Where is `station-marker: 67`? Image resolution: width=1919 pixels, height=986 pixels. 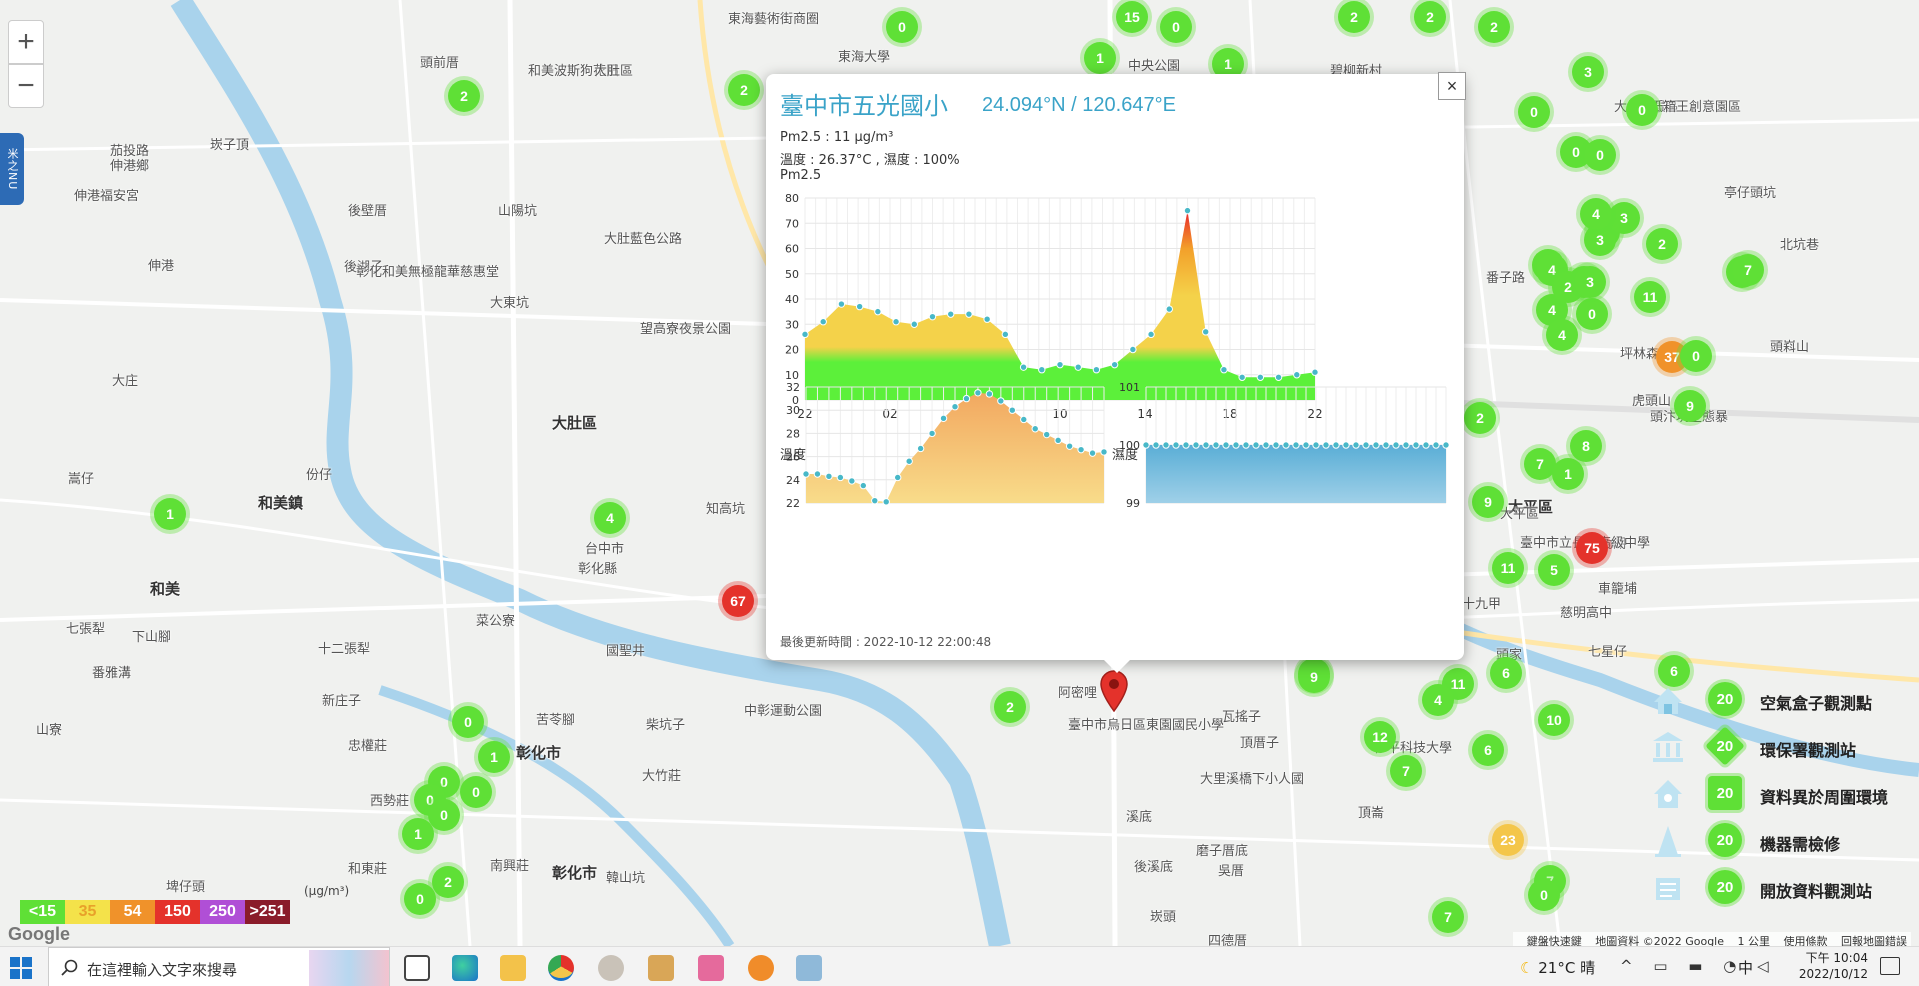 station-marker: 67 is located at coordinates (738, 601).